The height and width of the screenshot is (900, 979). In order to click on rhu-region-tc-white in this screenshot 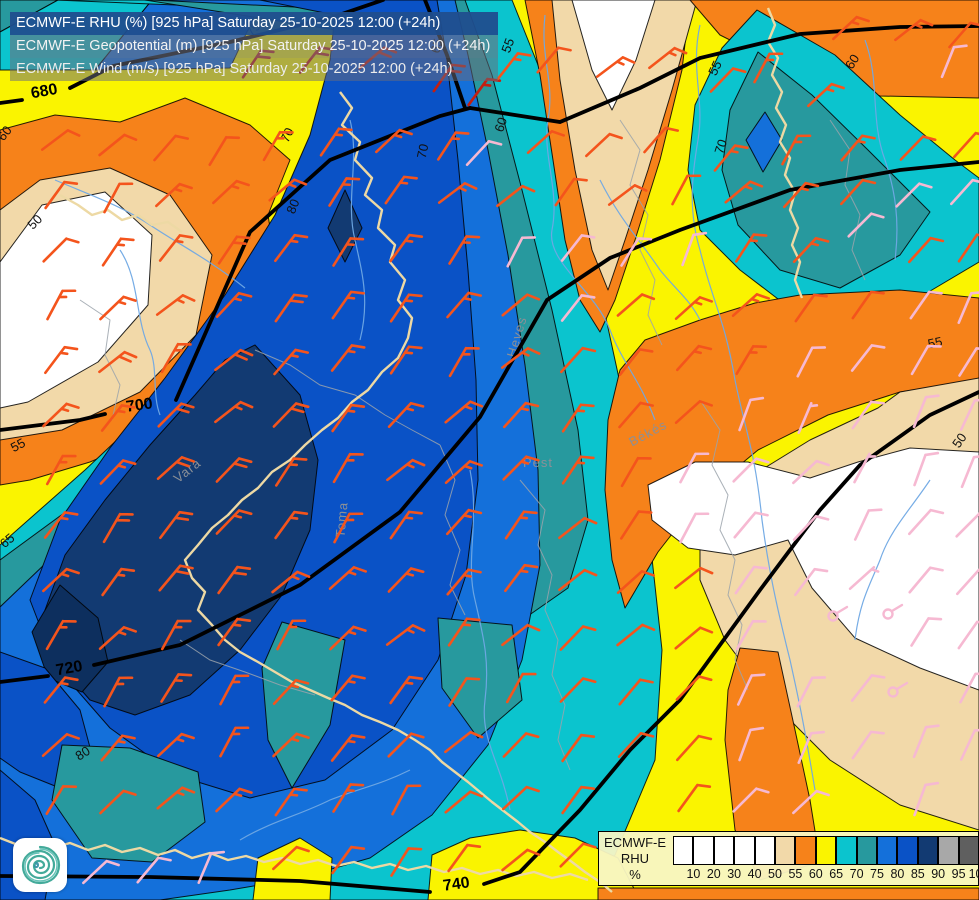, I will do `click(613, 55)`.